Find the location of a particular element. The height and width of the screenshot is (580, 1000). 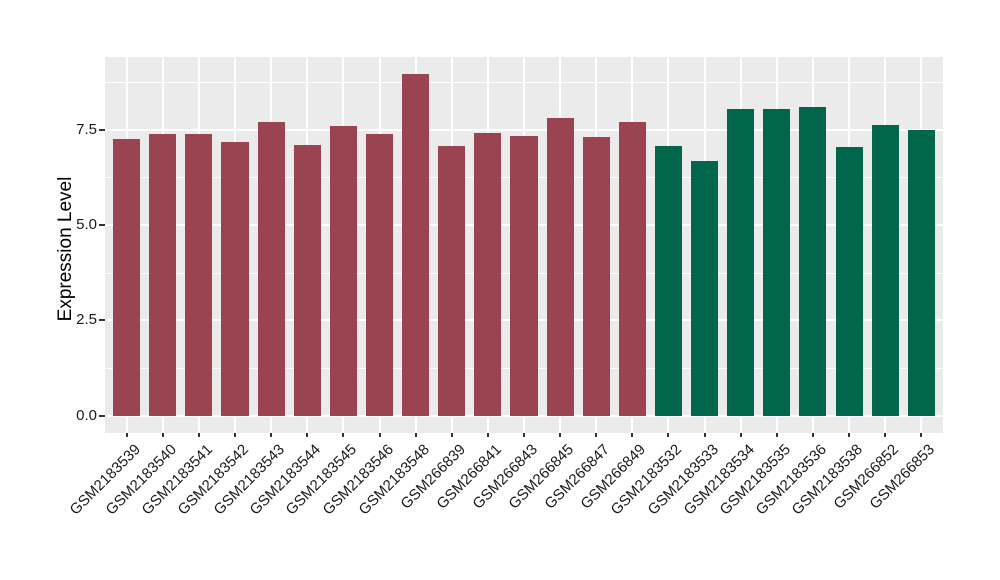

y-tick-label: 5.0 is located at coordinates (86, 224).